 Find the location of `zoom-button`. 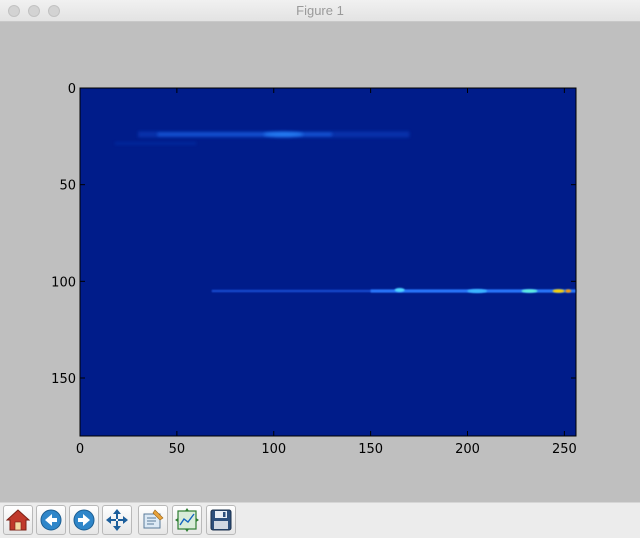

zoom-button is located at coordinates (153, 520).